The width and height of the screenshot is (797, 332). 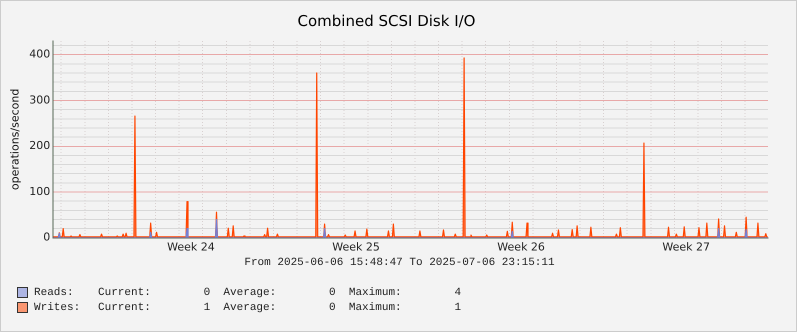 I want to click on y-tick-label: 300, so click(x=39, y=99).